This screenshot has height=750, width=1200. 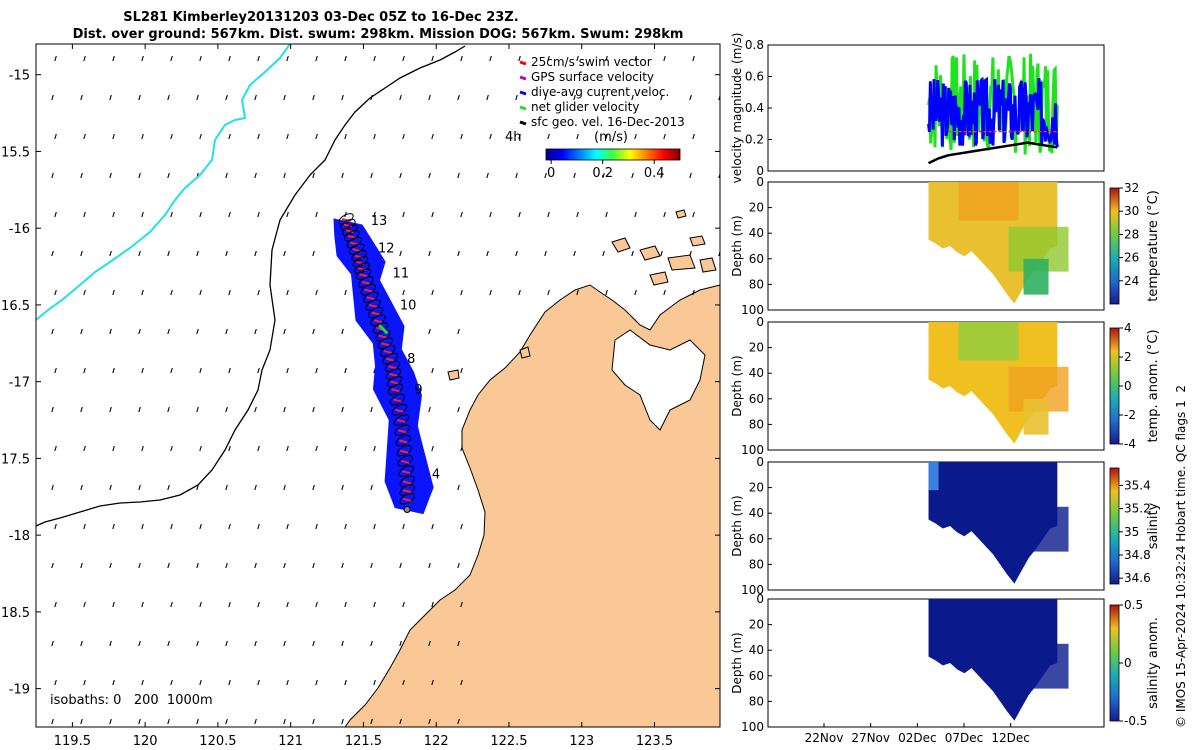 What do you see at coordinates (401, 273) in the screenshot?
I see `day-label: 11` at bounding box center [401, 273].